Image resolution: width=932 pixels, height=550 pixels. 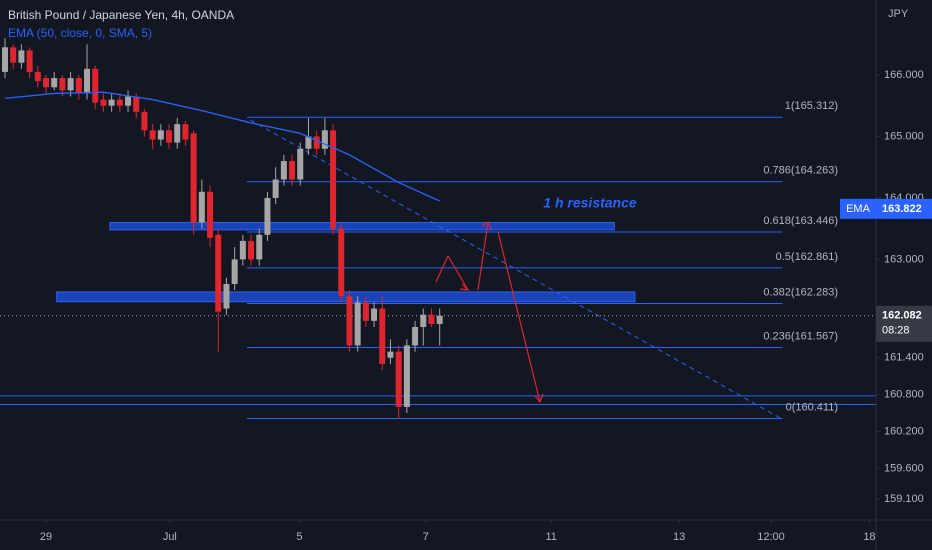 I want to click on x-tick-label: Jul, so click(x=170, y=537).